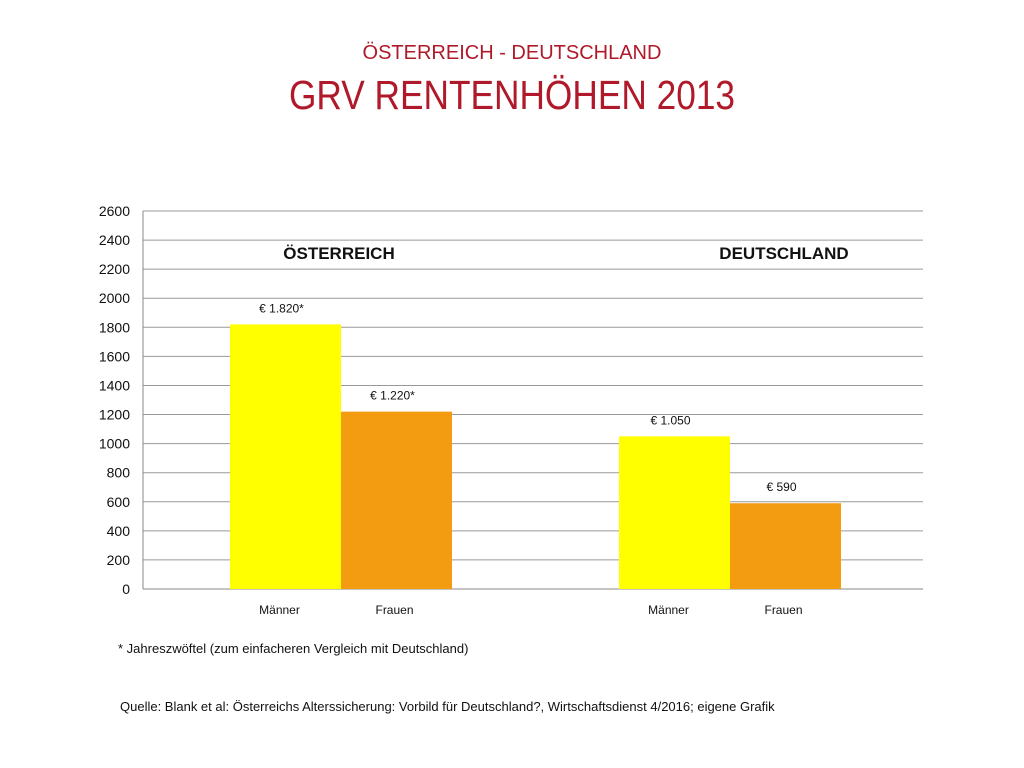 Image resolution: width=1024 pixels, height=768 pixels. I want to click on y-tick-label: 400, so click(119, 531).